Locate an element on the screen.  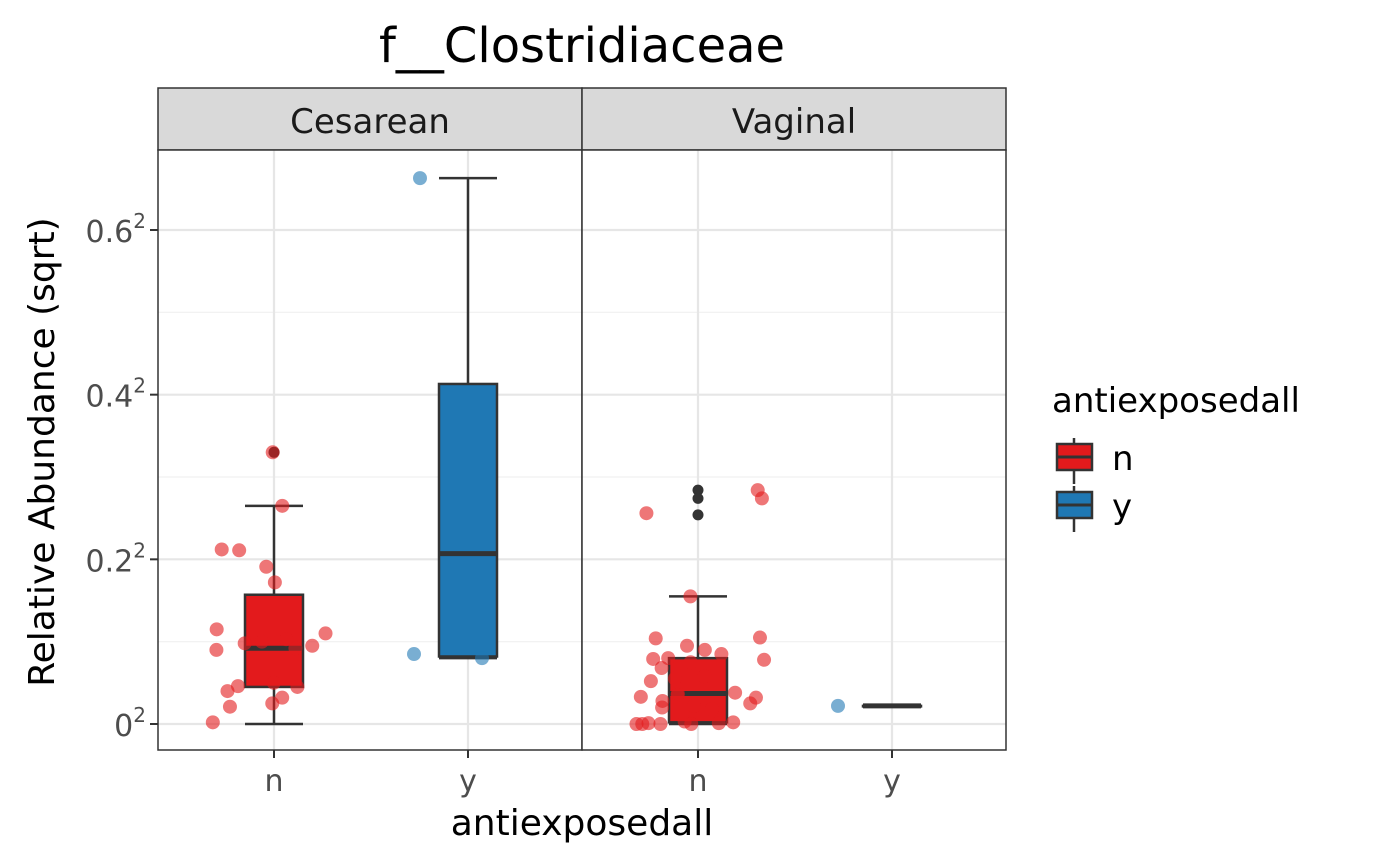
y-tick-label: 02 is located at coordinates (130, 723).